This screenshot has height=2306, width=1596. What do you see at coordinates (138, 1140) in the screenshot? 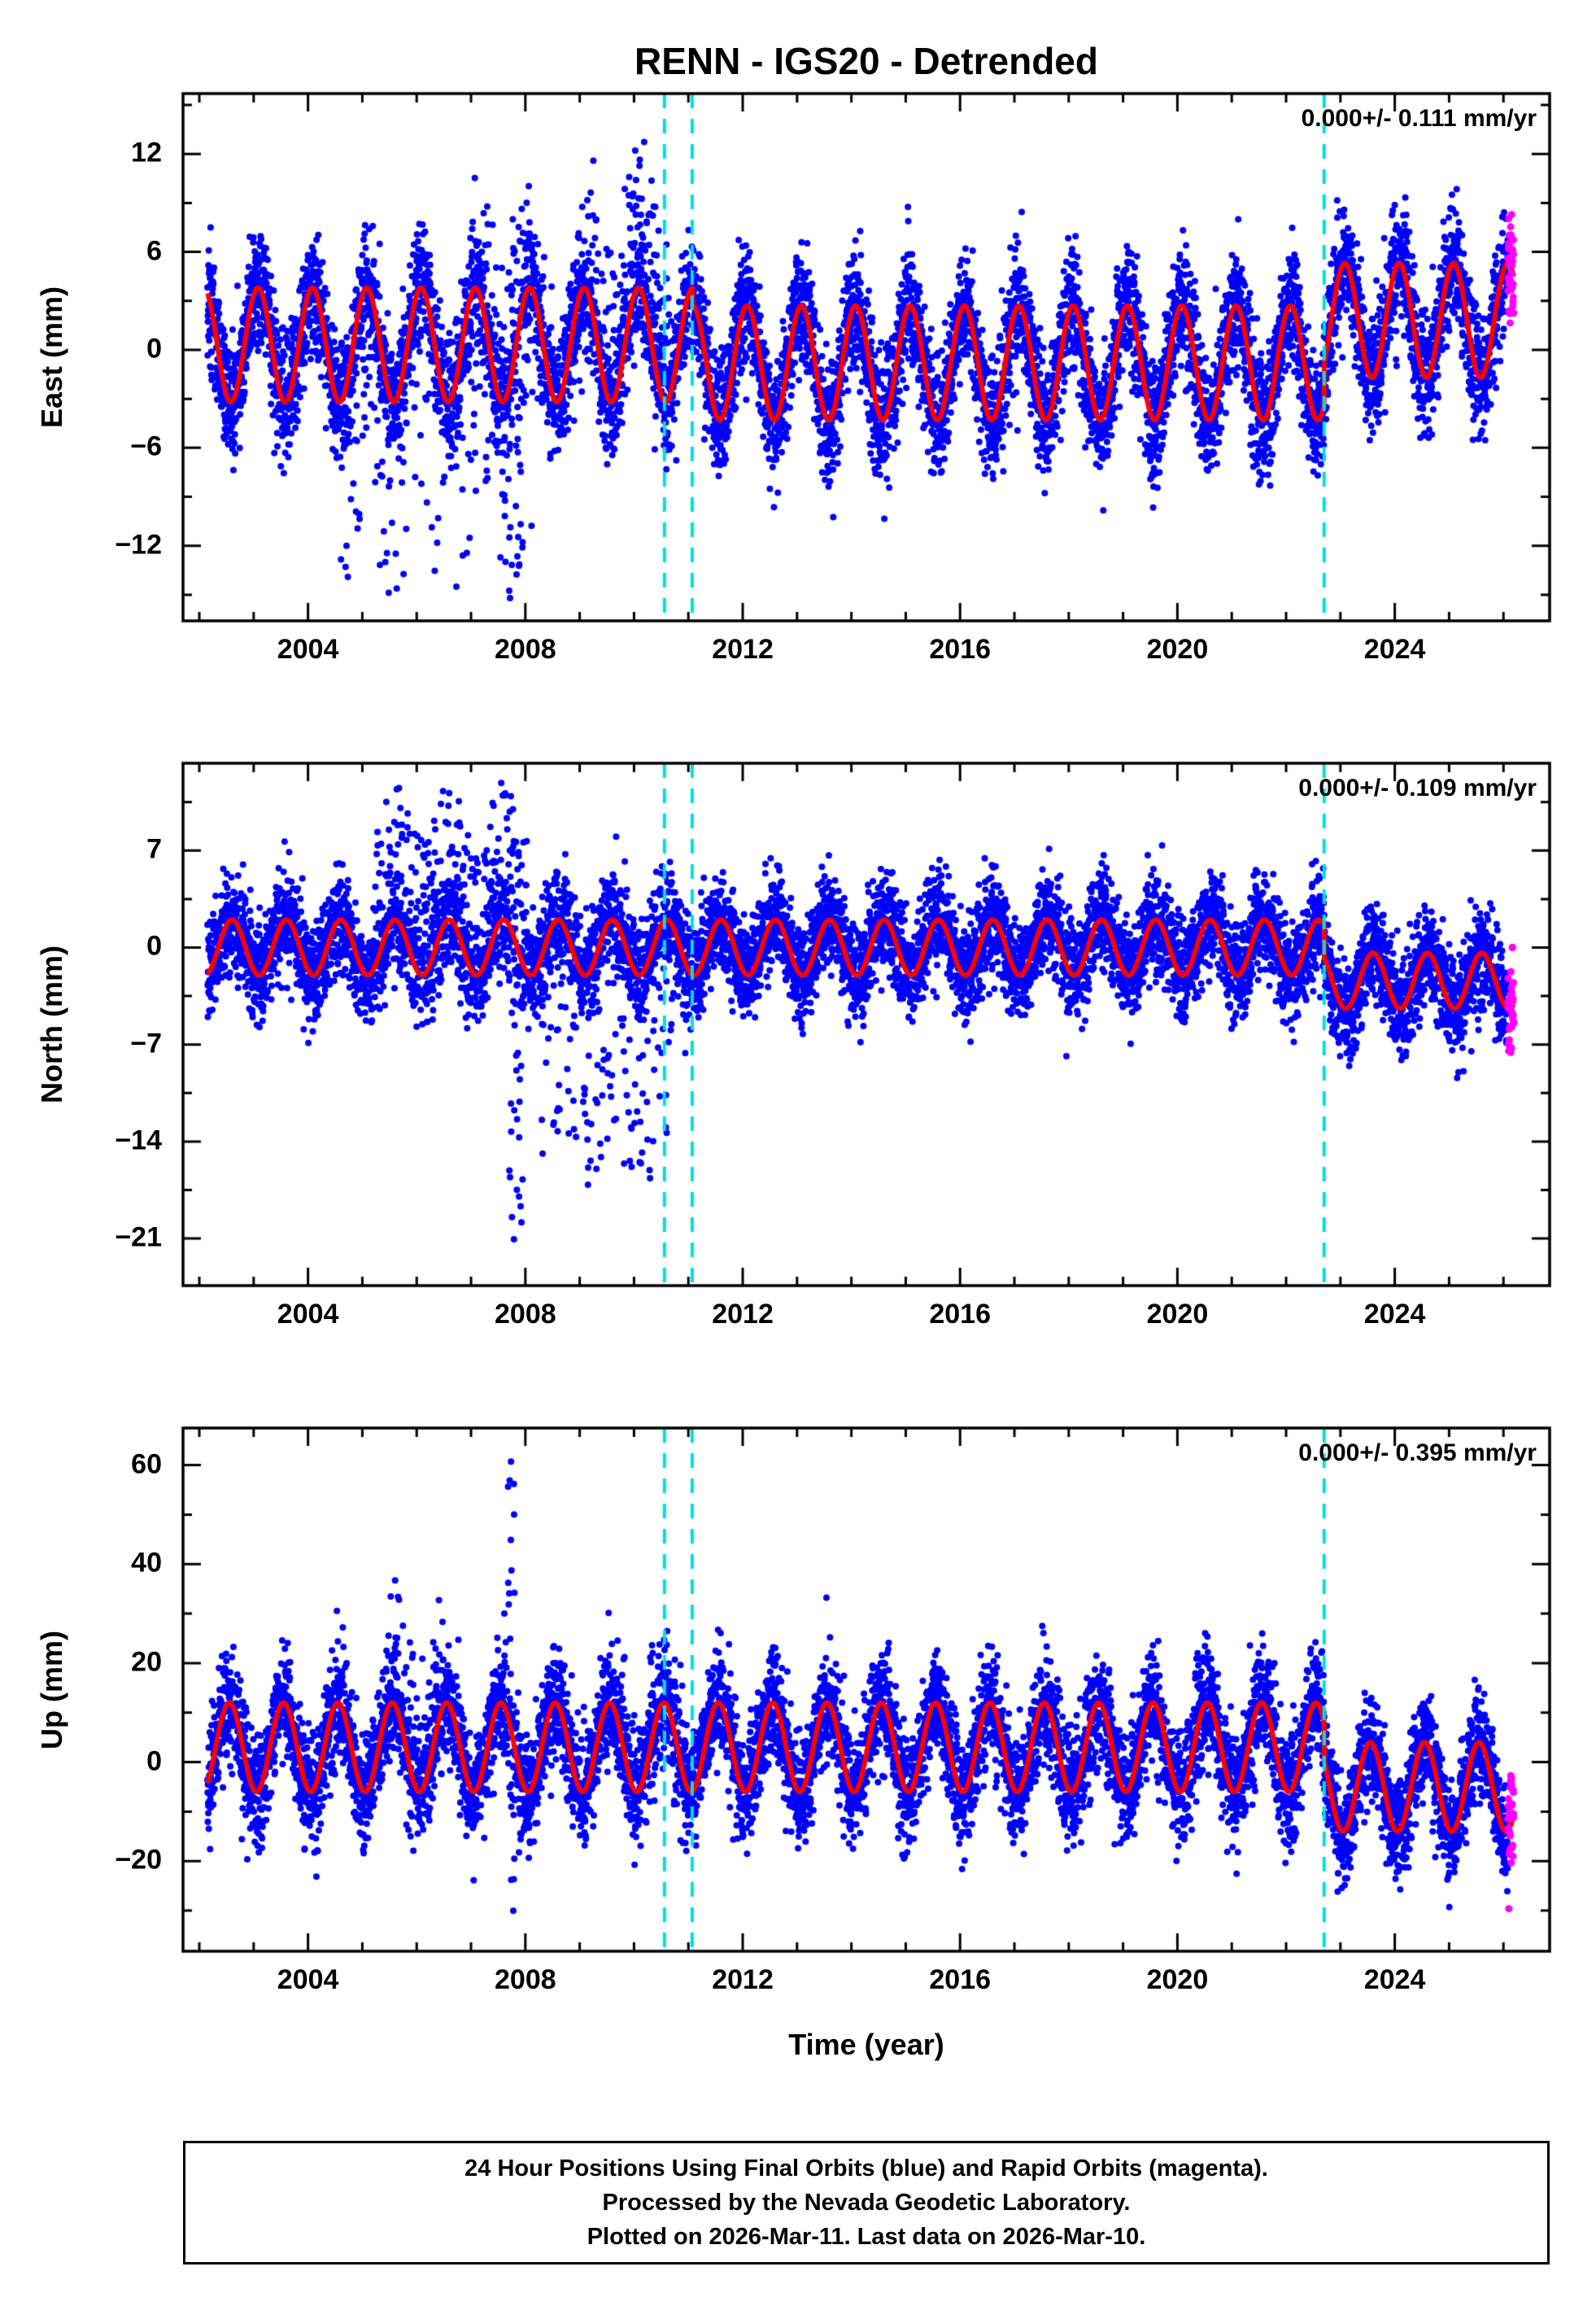
I see `y-tick-label: −14` at bounding box center [138, 1140].